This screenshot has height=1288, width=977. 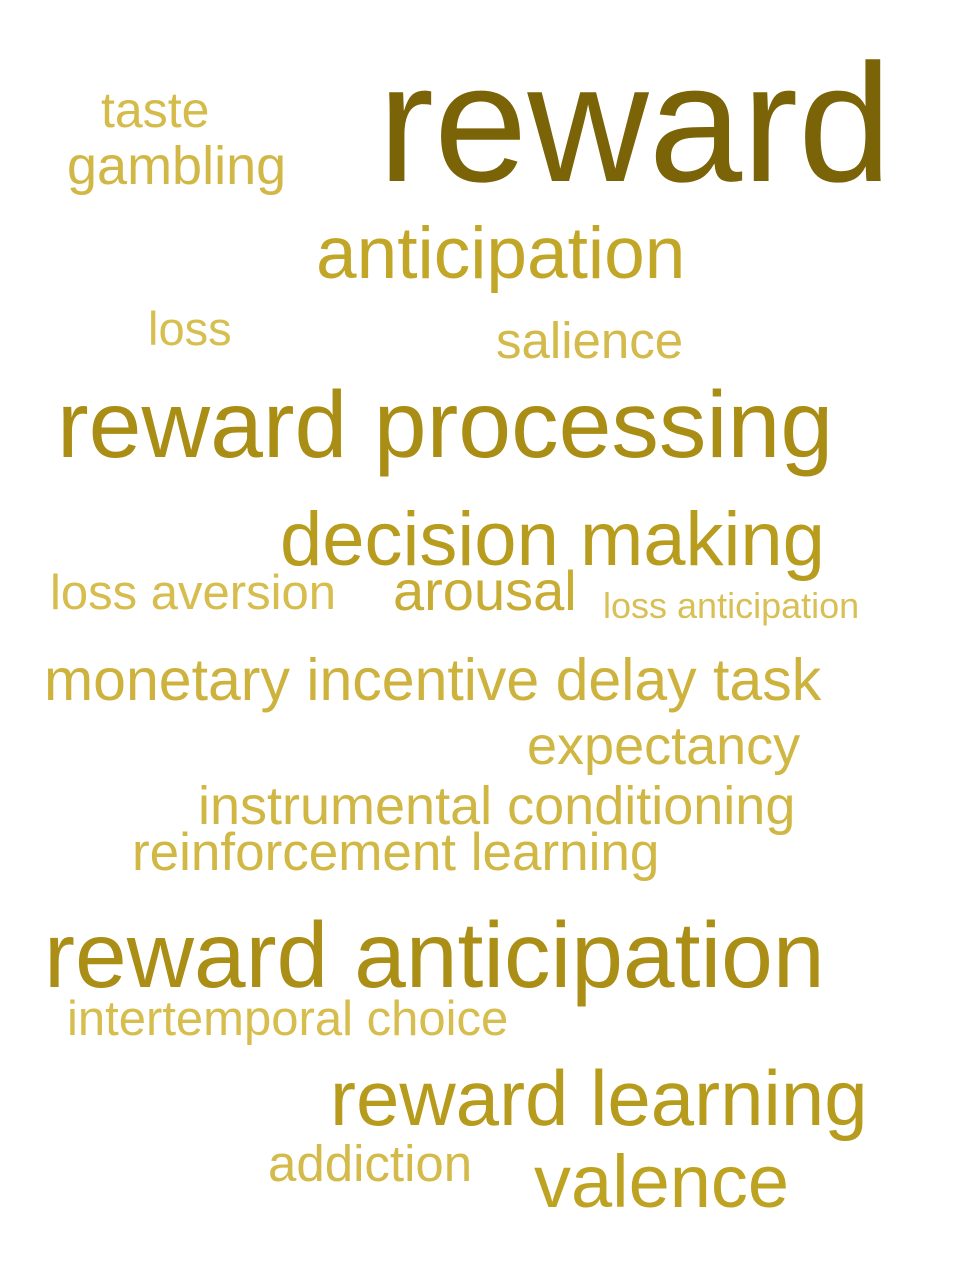 I want to click on word-reward-anticipation: reward anticipation, so click(x=434, y=955).